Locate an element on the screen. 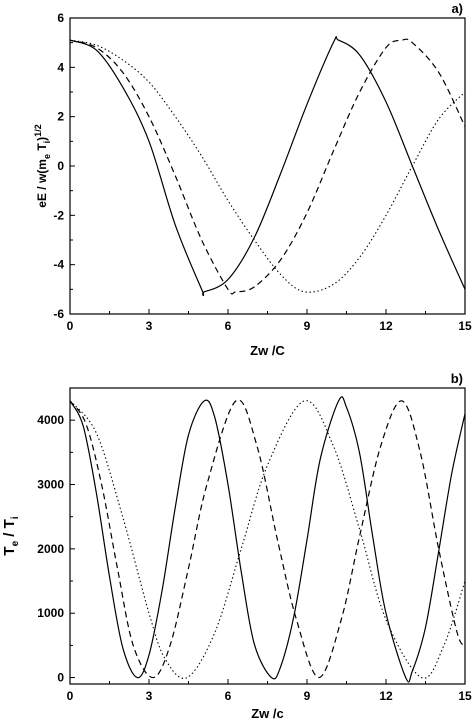 Image resolution: width=474 pixels, height=720 pixels. panel-b-ylabel-sub2: i is located at coordinates (15, 517).